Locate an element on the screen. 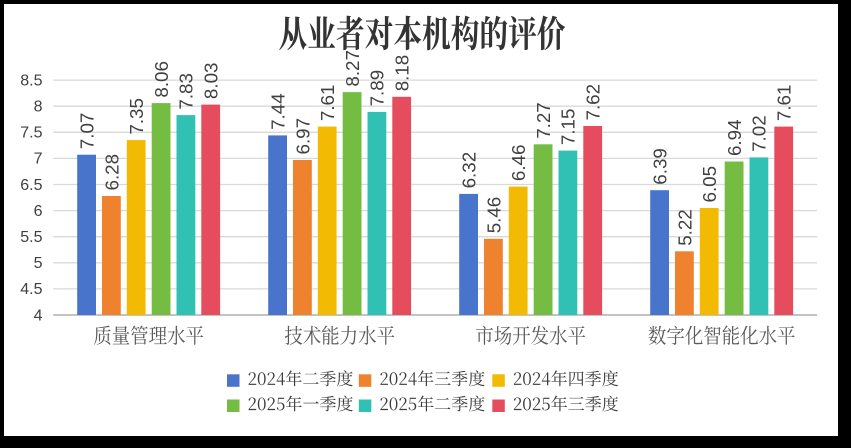 The width and height of the screenshot is (851, 448). svg-text: 8.06 is located at coordinates (161, 79).